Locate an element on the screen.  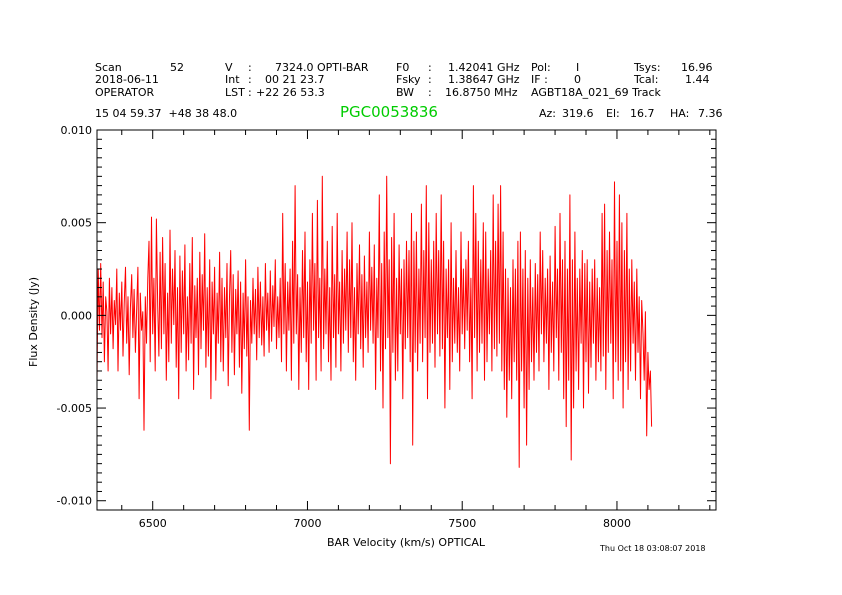
coordinates: 15 04 59.37 +48 38 48.0 is located at coordinates (166, 113).